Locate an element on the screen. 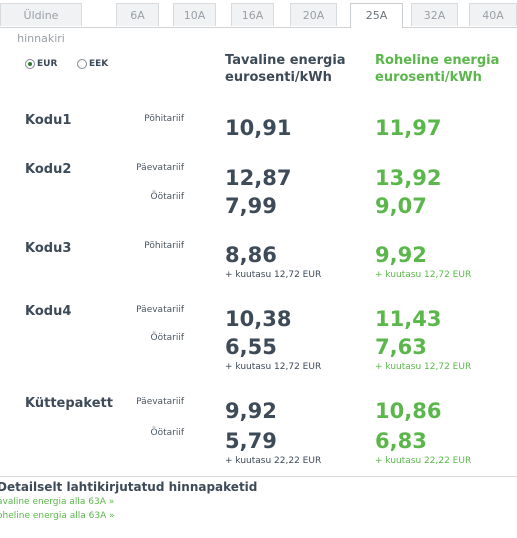  normal-energy-unit: eurosenti/kWh is located at coordinates (278, 77).